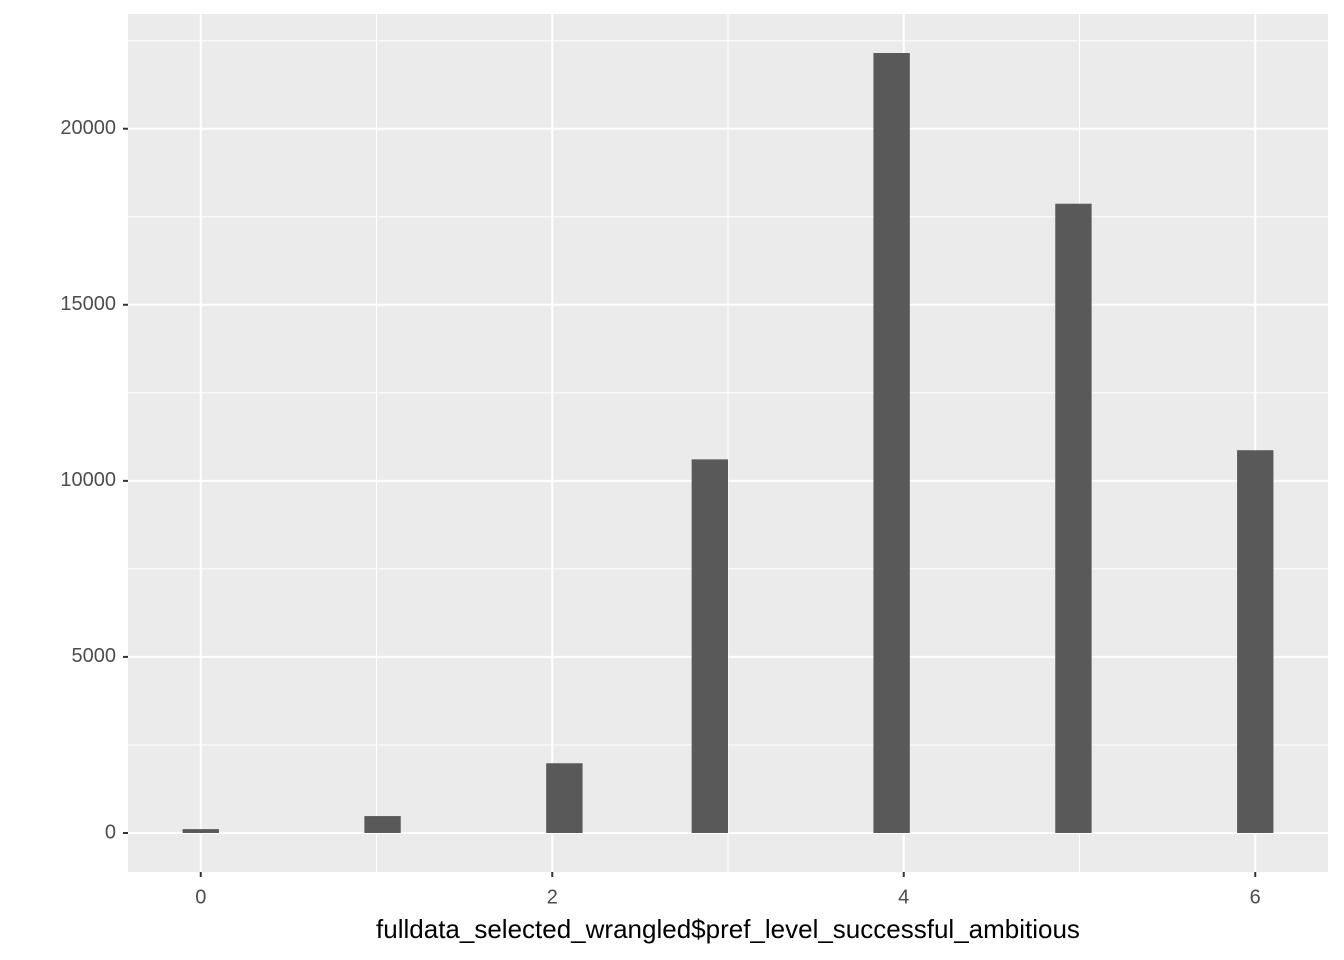  What do you see at coordinates (88, 480) in the screenshot?
I see `y-tick-label: 10000` at bounding box center [88, 480].